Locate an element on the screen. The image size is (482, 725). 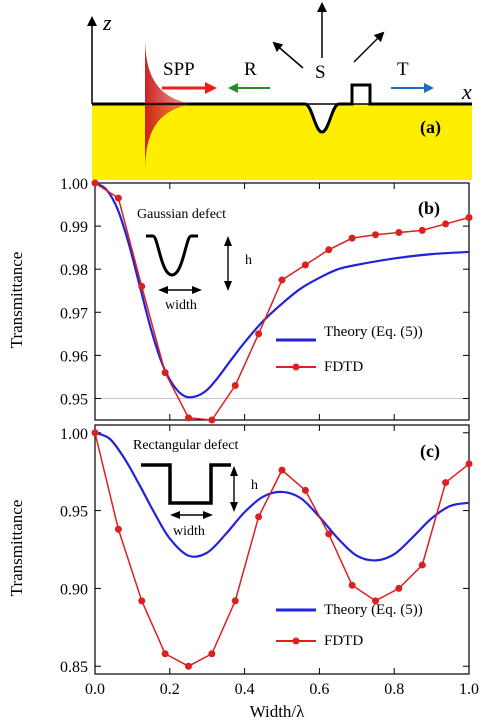
inset-c-height-arrowhead-bottom is located at coordinates (234, 507).